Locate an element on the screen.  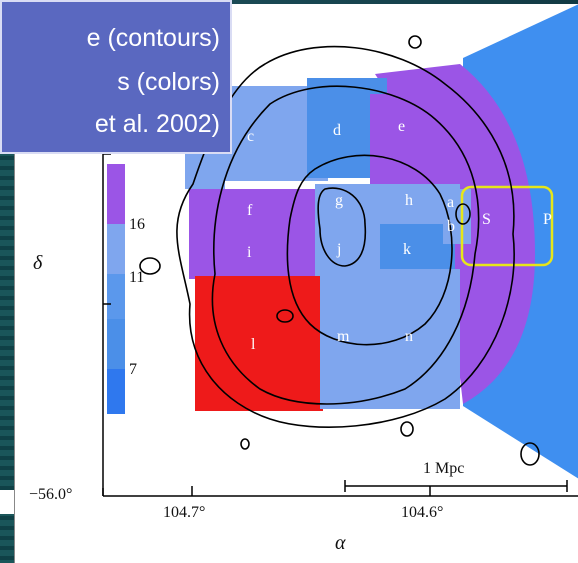
region-label-f: f is located at coordinates (250, 210).